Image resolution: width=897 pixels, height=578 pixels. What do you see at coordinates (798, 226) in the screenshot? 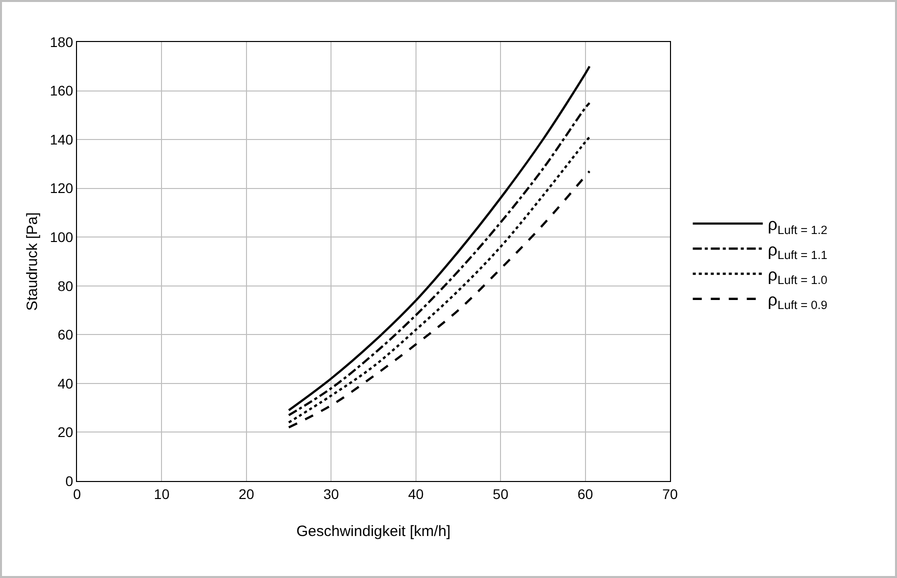
I see `legend-label: ρ$_{Luft = 1.2}$` at bounding box center [798, 226].